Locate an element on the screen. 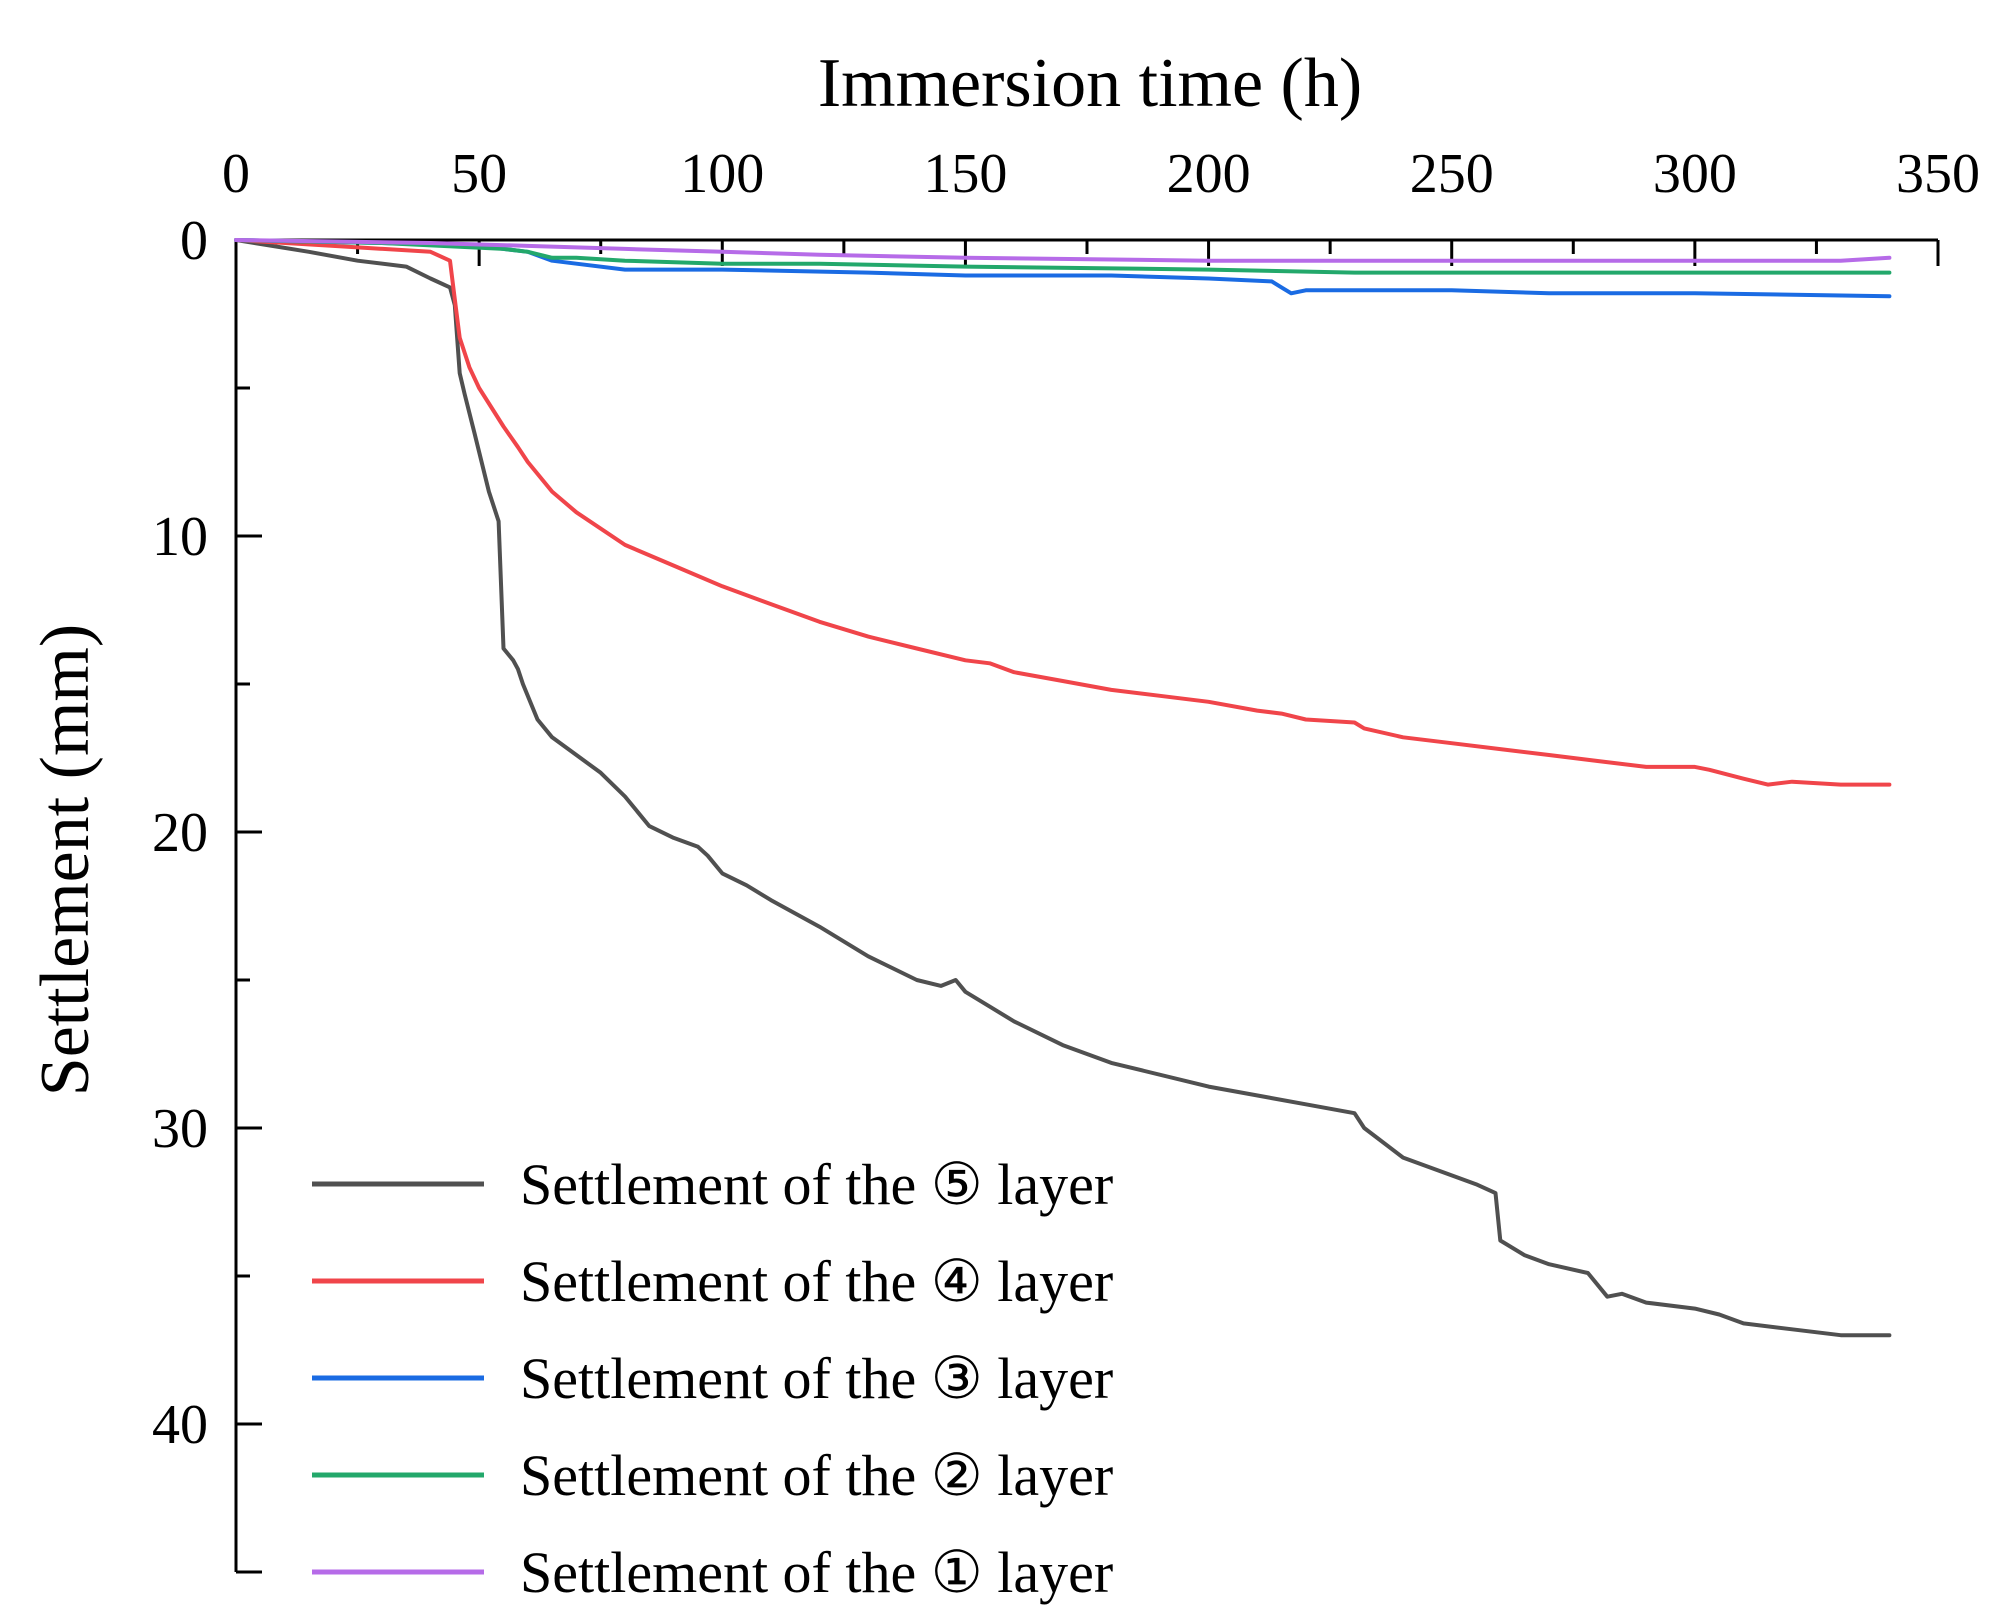 The height and width of the screenshot is (1619, 2012). y-tick-label: 10 is located at coordinates (180, 537).